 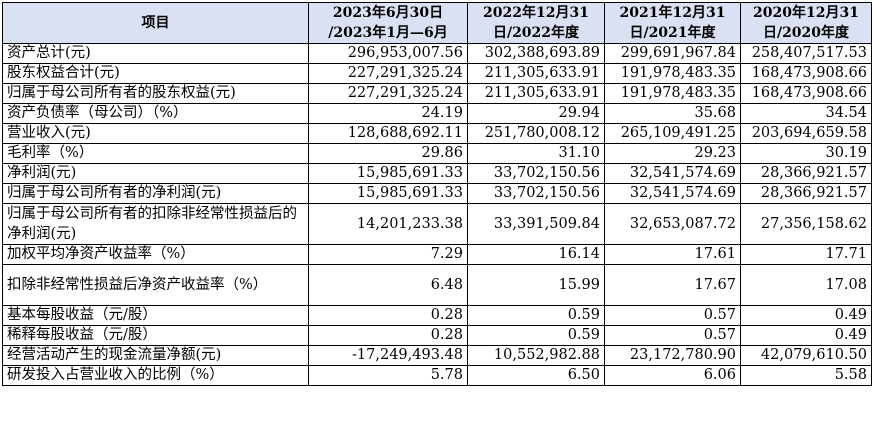 I want to click on row-value: 23,172,780.90, so click(x=672, y=355).